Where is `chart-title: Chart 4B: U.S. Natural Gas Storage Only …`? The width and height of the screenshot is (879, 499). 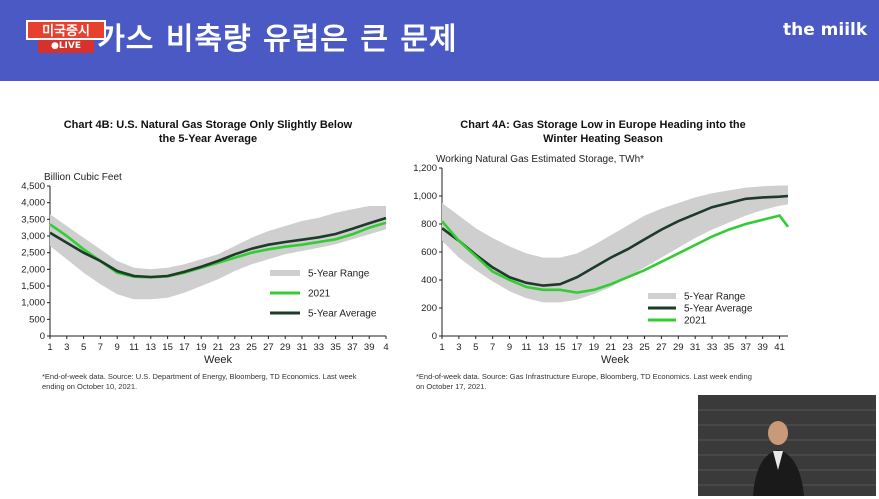 chart-title: Chart 4B: U.S. Natural Gas Storage Only … is located at coordinates (208, 132).